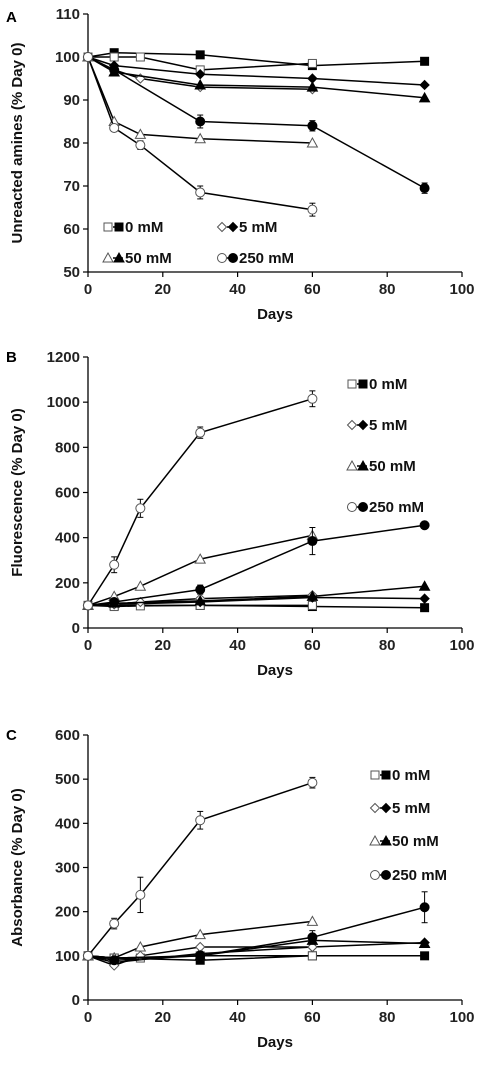 The height and width of the screenshot is (1072, 490). Describe the element at coordinates (67, 538) in the screenshot. I see `y-tick-label: 400` at that location.